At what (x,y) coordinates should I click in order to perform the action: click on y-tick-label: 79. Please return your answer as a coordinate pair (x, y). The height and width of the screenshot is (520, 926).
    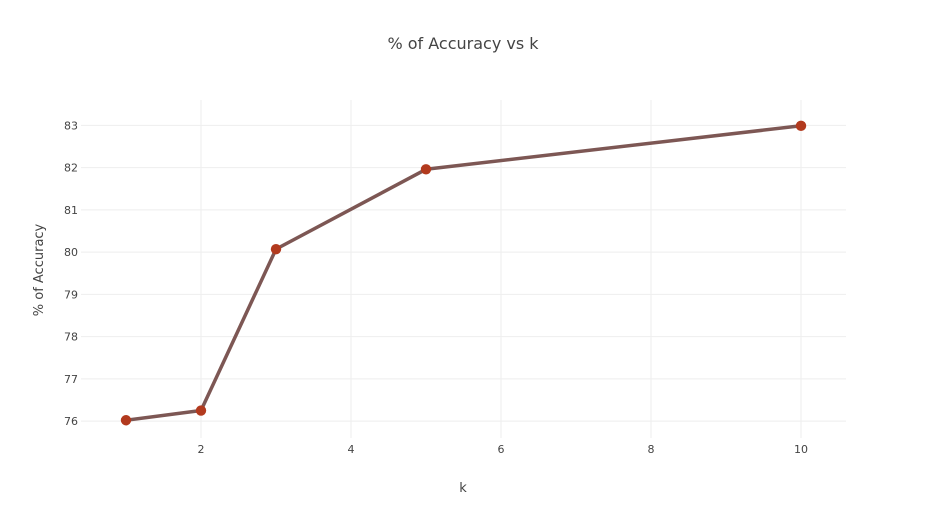
    Looking at the image, I should click on (71, 294).